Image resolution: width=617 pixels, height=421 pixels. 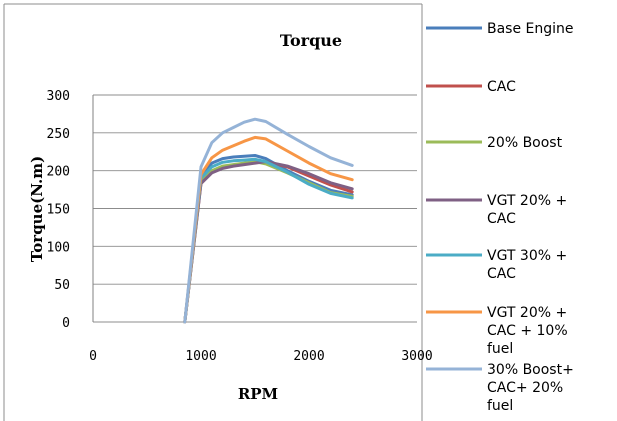 I want to click on x-tick-labels: 0 1000 2000 3000, so click(x=261, y=356).